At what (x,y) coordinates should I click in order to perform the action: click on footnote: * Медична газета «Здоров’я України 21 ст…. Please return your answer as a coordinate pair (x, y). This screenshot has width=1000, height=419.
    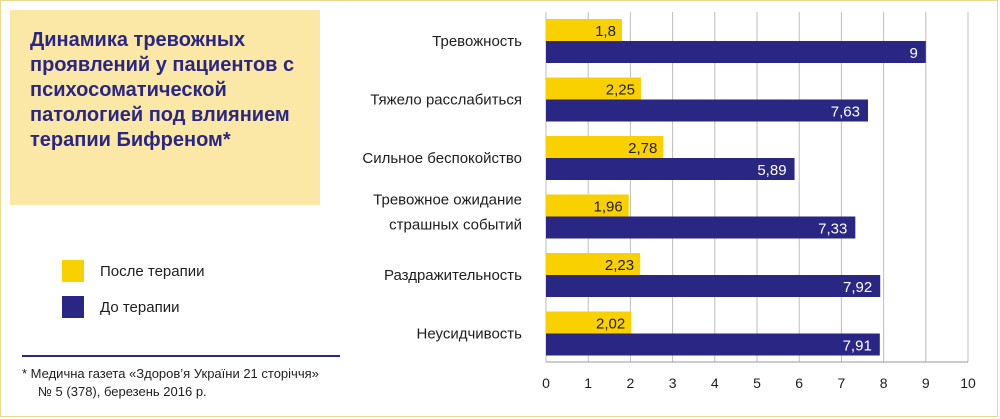
    Looking at the image, I should click on (187, 383).